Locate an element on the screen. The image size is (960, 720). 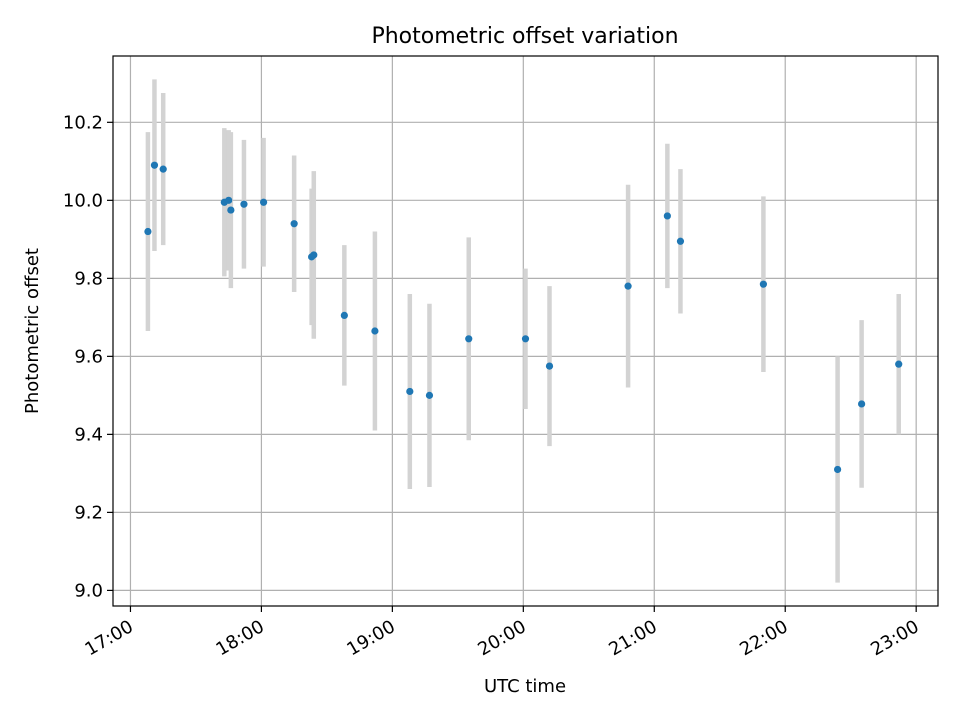
x-tick-label: 20:00 is located at coordinates (501, 638).